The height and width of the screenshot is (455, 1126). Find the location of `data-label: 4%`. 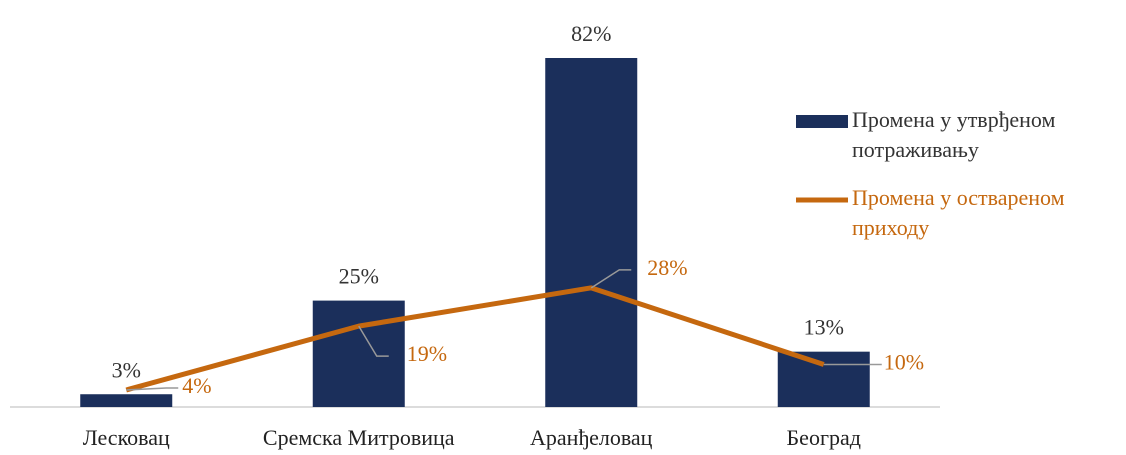

data-label: 4% is located at coordinates (196, 385).